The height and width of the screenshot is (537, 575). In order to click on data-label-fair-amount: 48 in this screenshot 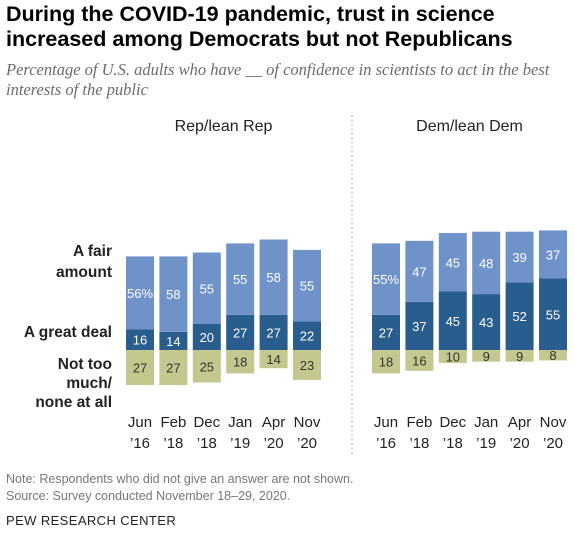, I will do `click(486, 263)`.